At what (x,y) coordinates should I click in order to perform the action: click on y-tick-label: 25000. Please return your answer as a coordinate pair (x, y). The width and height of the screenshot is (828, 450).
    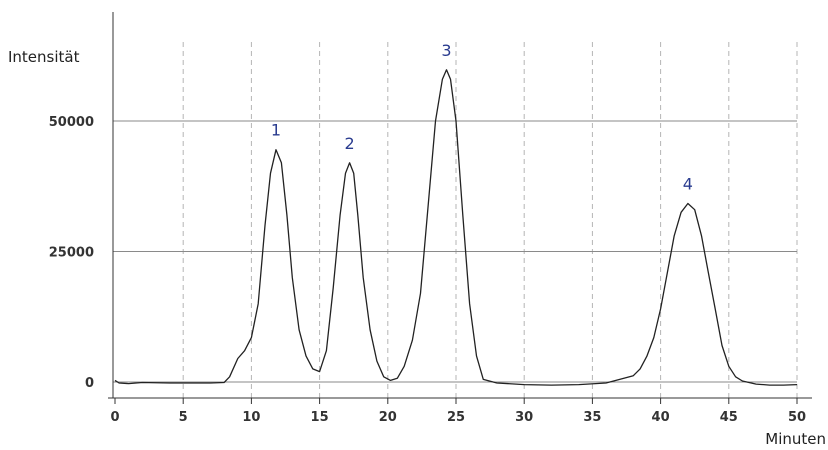
    Looking at the image, I should click on (71, 253).